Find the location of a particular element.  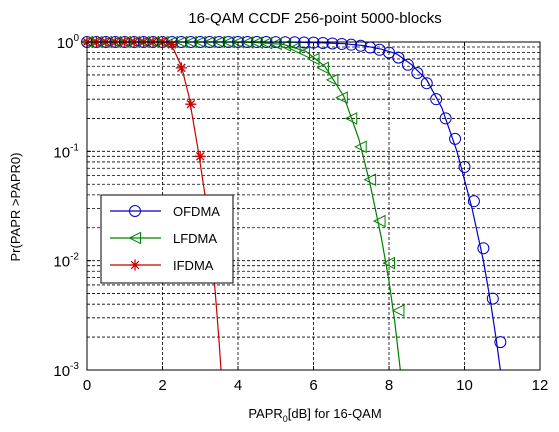

x-tick-label: 10 is located at coordinates (464, 385).